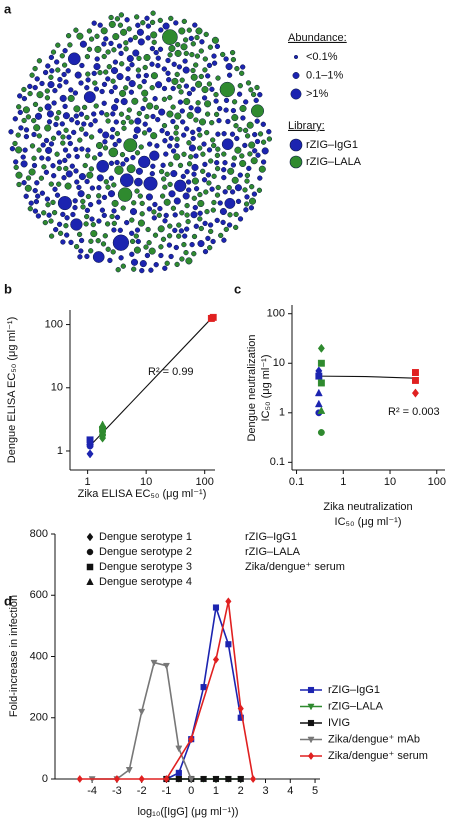 The image size is (474, 821). What do you see at coordinates (290, 791) in the screenshot?
I see `x-tick-label: 4` at bounding box center [290, 791].